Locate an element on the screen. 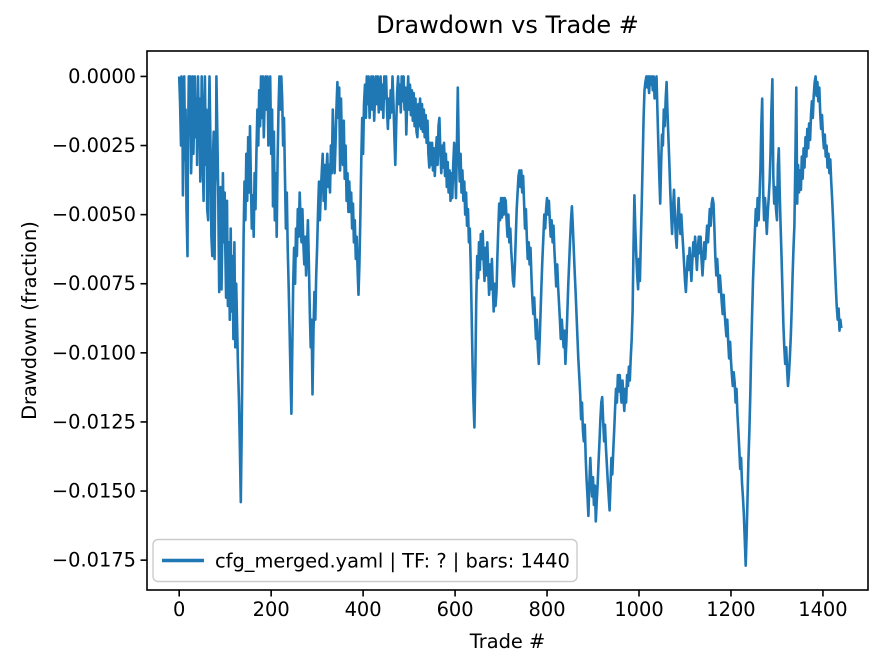  y-tick-label-6: −0.0150 is located at coordinates (94, 491).